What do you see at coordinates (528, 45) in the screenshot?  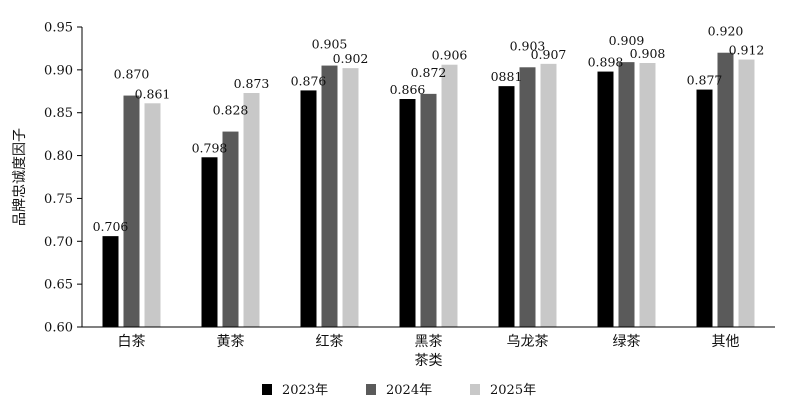 I see `data-label: 0.903` at bounding box center [528, 45].